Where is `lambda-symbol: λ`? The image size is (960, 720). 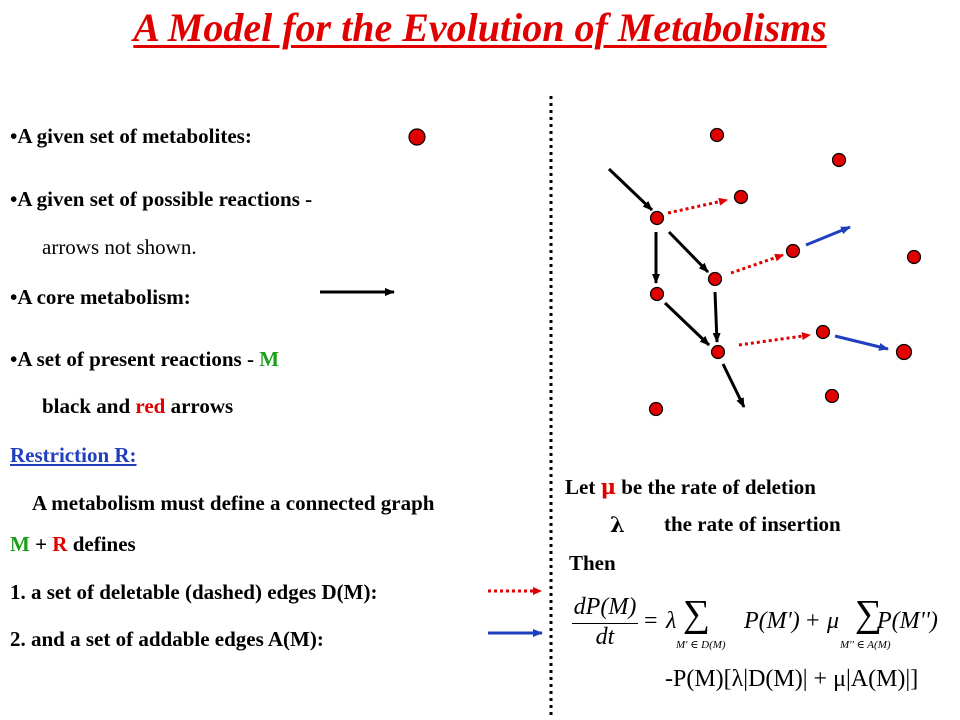
lambda-symbol: λ is located at coordinates (617, 524).